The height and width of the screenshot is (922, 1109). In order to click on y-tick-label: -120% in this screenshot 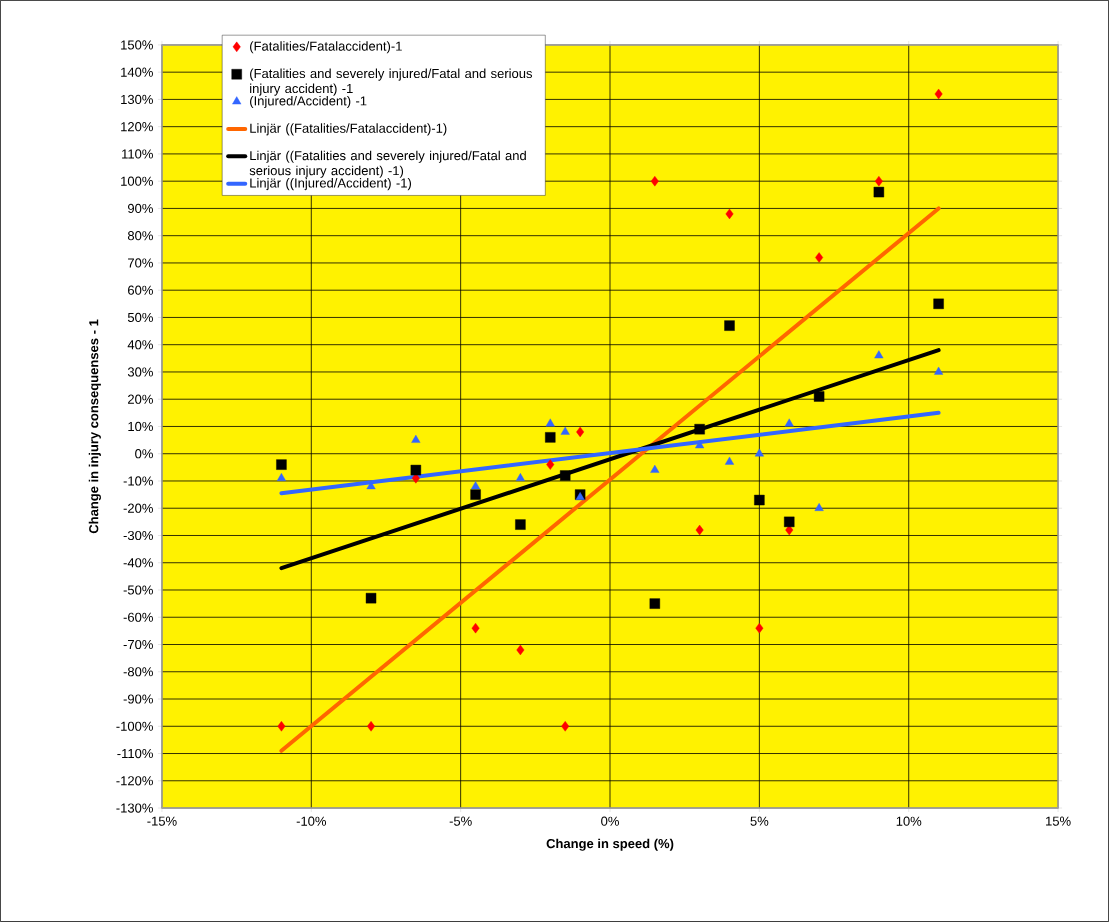, I will do `click(134, 781)`.